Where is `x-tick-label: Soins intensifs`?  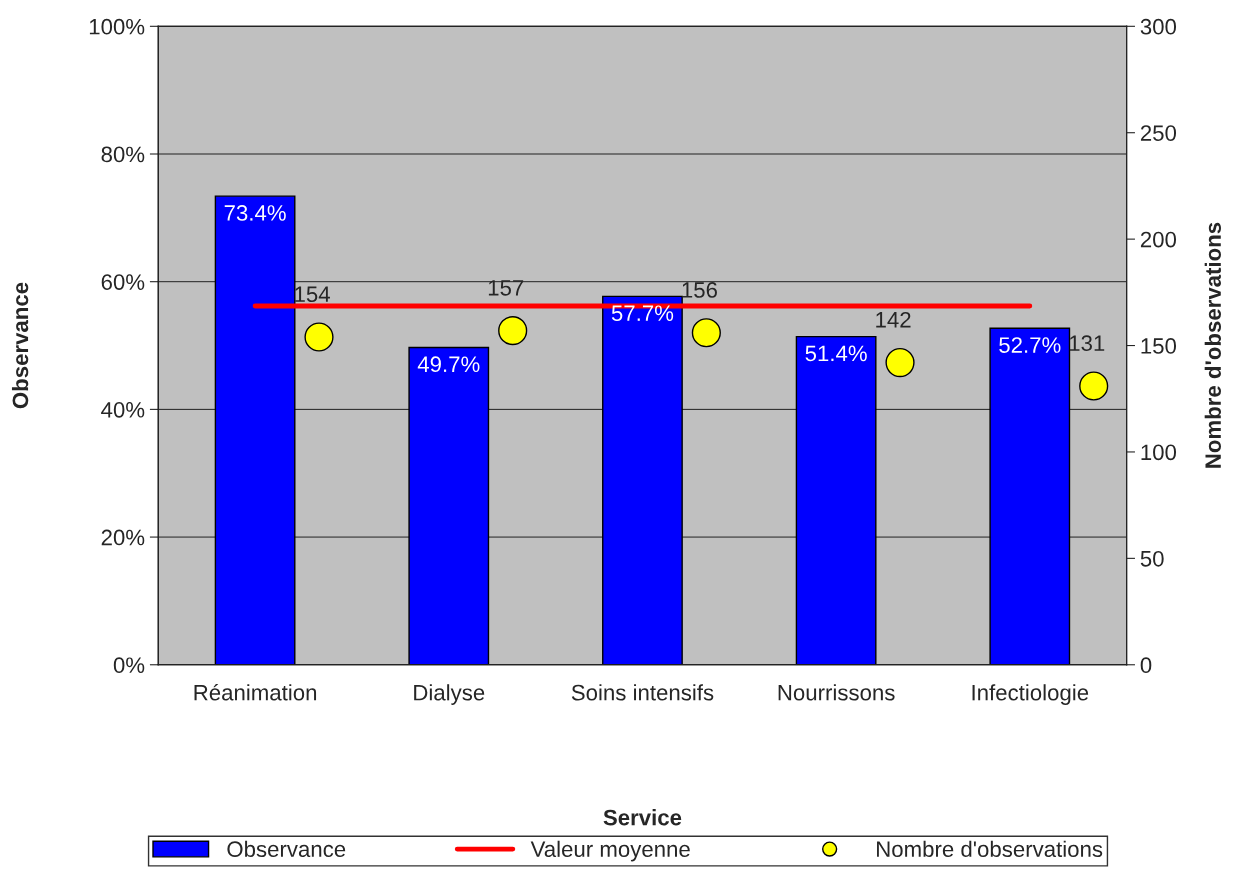 x-tick-label: Soins intensifs is located at coordinates (642, 692).